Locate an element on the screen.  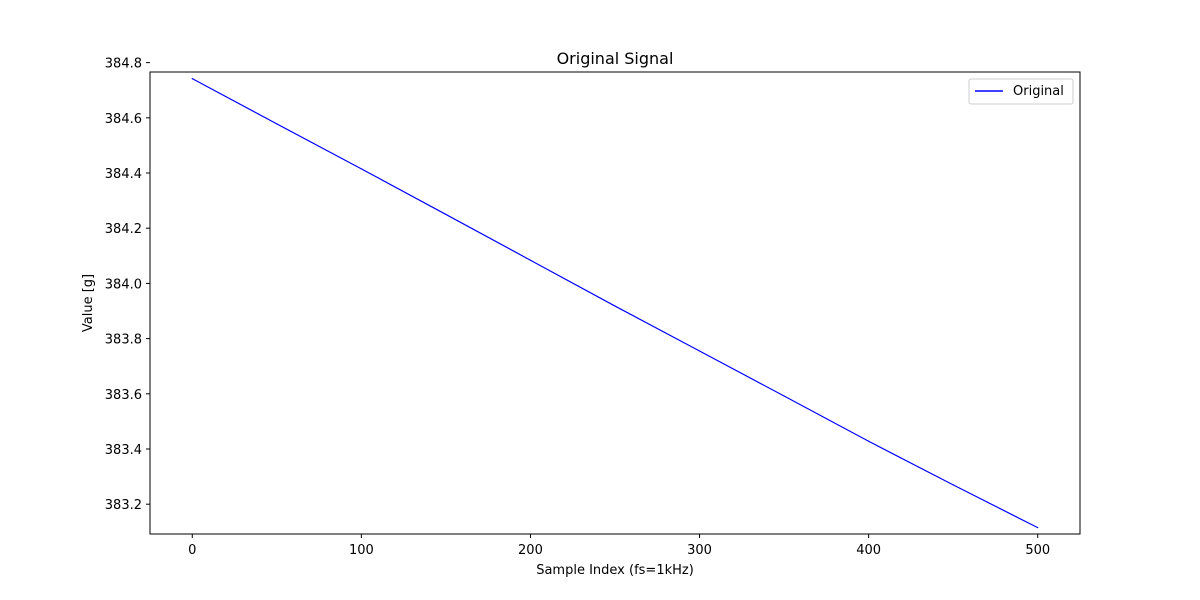
y-tick-label: 383.6 is located at coordinates (123, 395).